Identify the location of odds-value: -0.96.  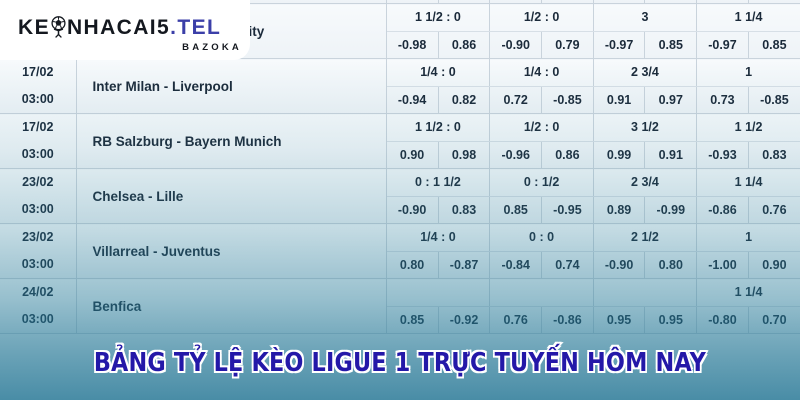
(516, 154).